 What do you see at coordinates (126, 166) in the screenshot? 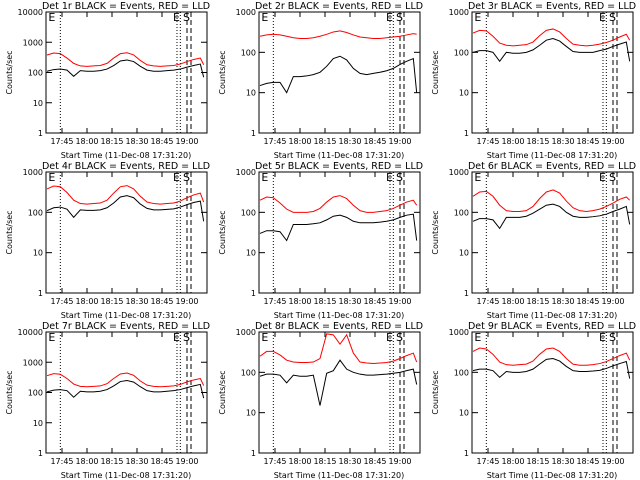
I see `chart-title: Det 4r BLACK = Events, RED = LLD` at bounding box center [126, 166].